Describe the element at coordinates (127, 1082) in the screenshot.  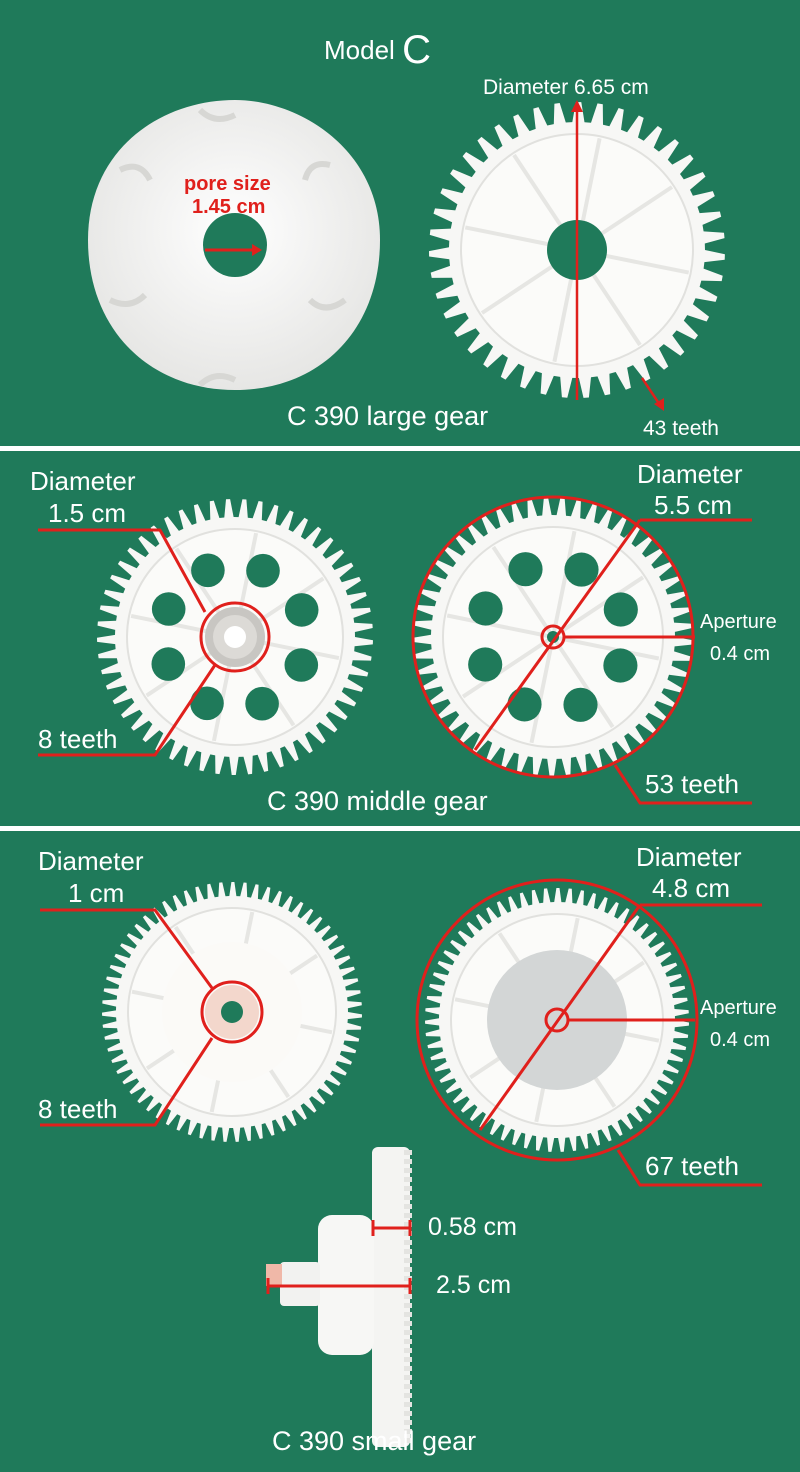
I see `small-small-teeth-leader` at that location.